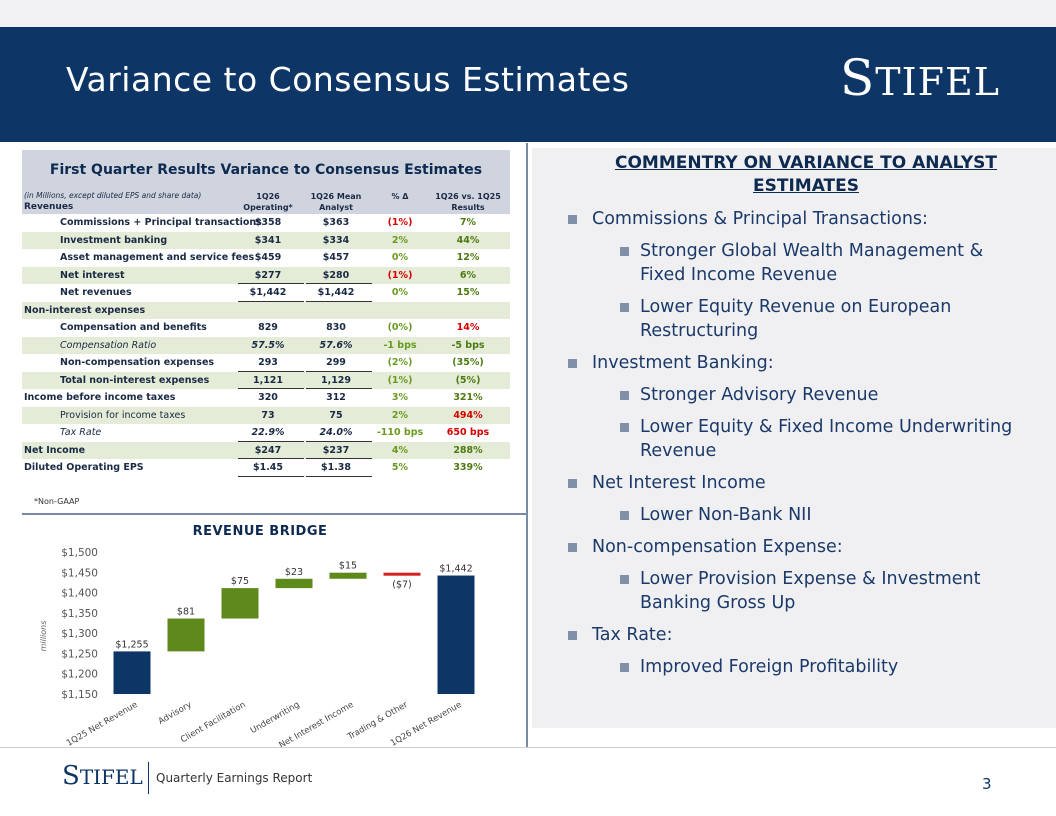  I want to click on cell-v4: 339%, so click(468, 467).